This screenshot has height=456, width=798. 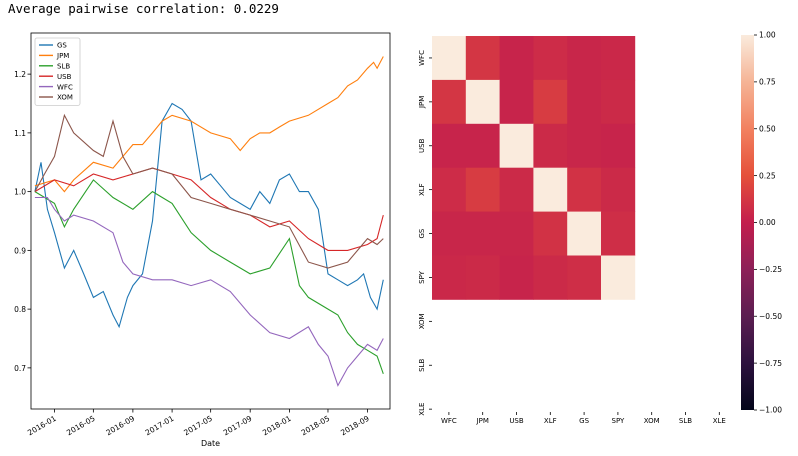 I want to click on heatmap-x-label: WFC, so click(x=449, y=421).